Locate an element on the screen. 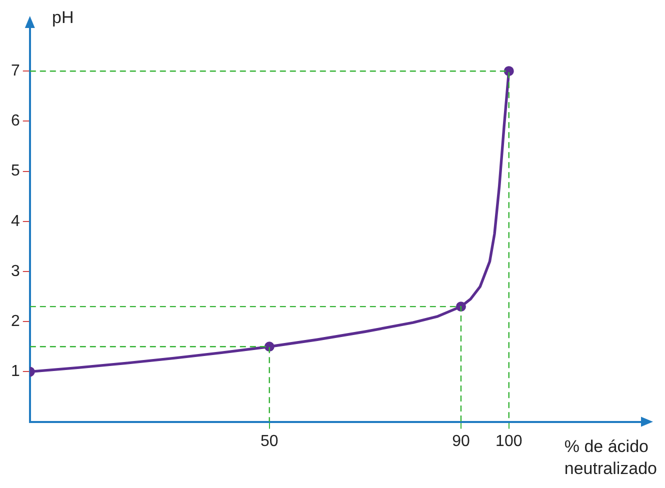 Image resolution: width=665 pixels, height=488 pixels. y-tick-label: 7 is located at coordinates (15, 71).